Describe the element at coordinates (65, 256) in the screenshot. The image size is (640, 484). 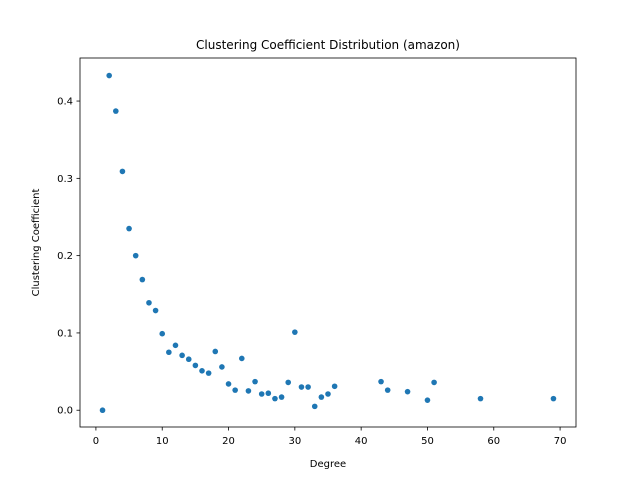
I see `y-tick-label: 0.2` at that location.